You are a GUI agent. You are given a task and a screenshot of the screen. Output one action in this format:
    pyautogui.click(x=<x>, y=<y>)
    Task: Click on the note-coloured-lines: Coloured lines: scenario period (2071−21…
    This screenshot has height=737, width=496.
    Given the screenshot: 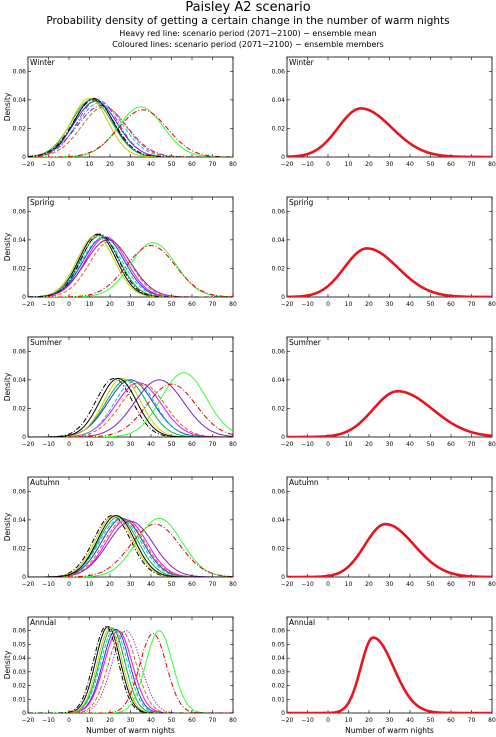 What is the action you would take?
    pyautogui.click(x=248, y=44)
    